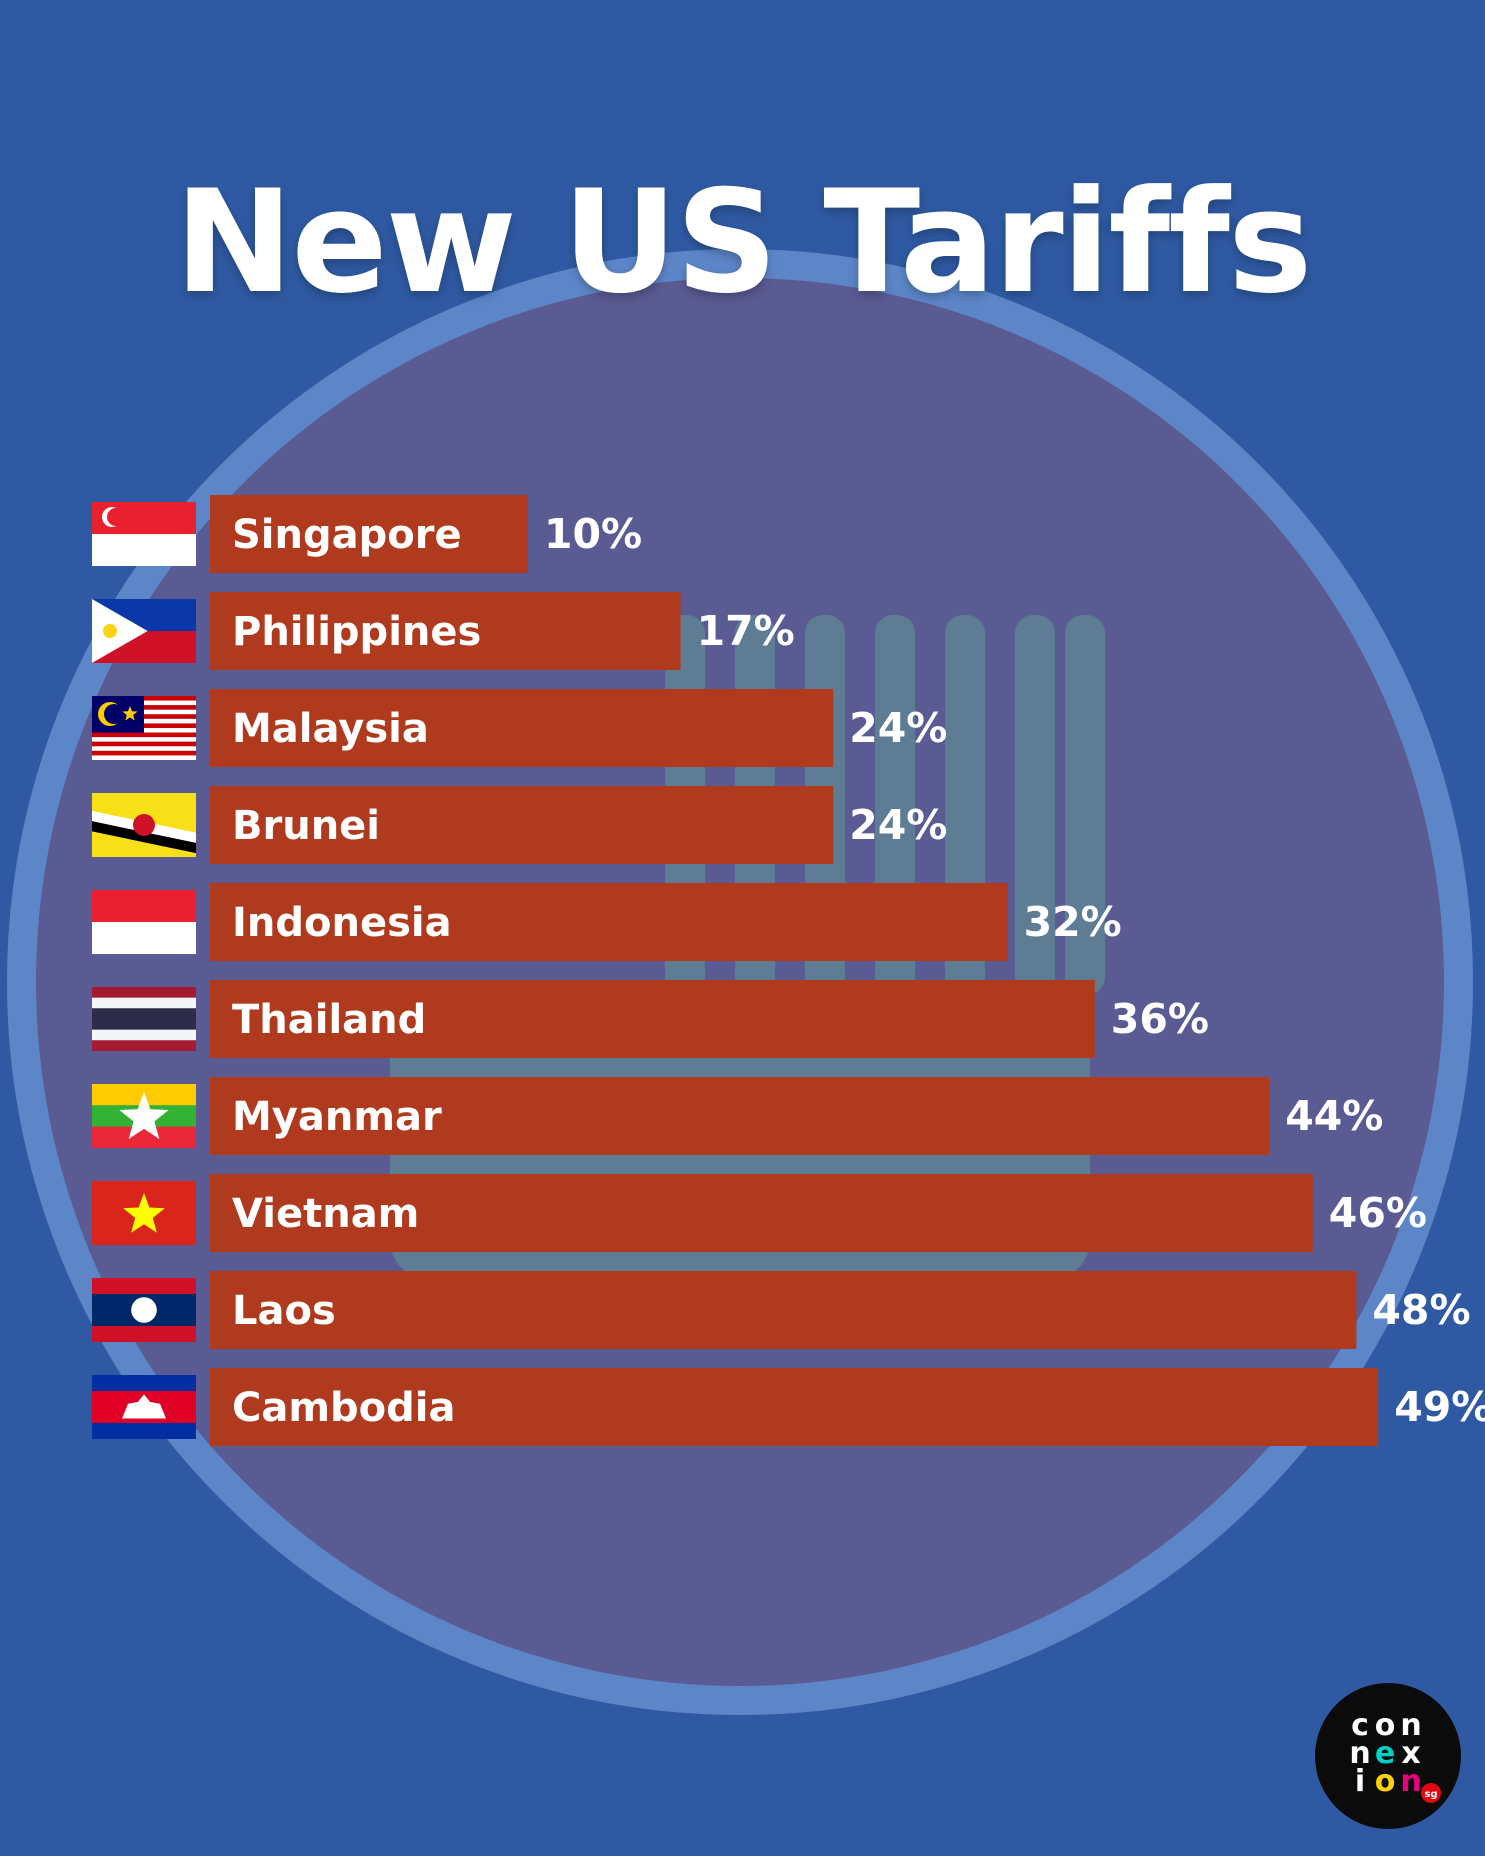  What do you see at coordinates (325, 1214) in the screenshot?
I see `bar-label: Vietnam` at bounding box center [325, 1214].